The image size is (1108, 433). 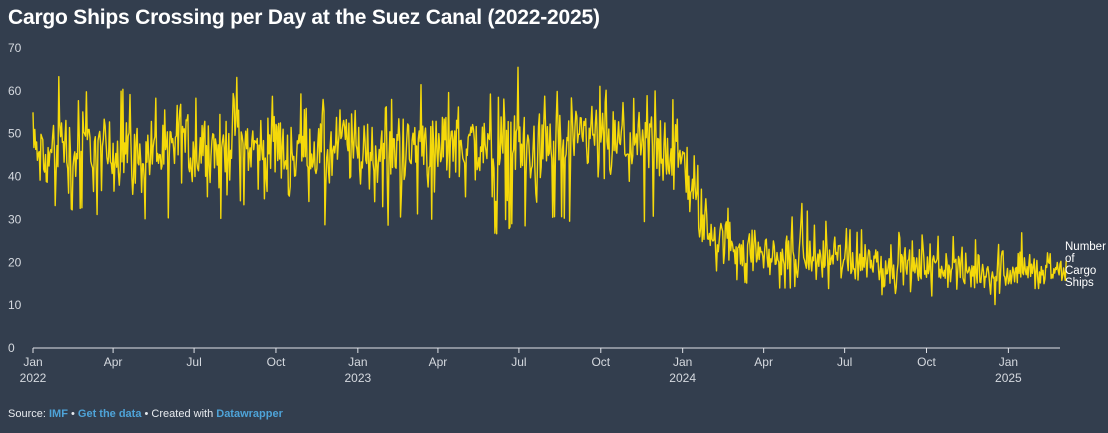 What do you see at coordinates (249, 414) in the screenshot?
I see `datawrapper-link: Datawrapper` at bounding box center [249, 414].